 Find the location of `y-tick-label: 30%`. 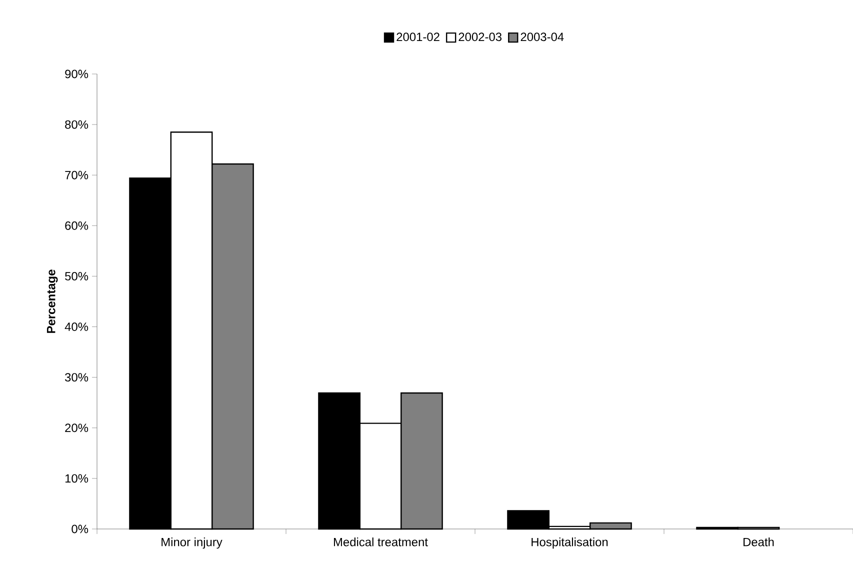

y-tick-label: 30% is located at coordinates (76, 377).